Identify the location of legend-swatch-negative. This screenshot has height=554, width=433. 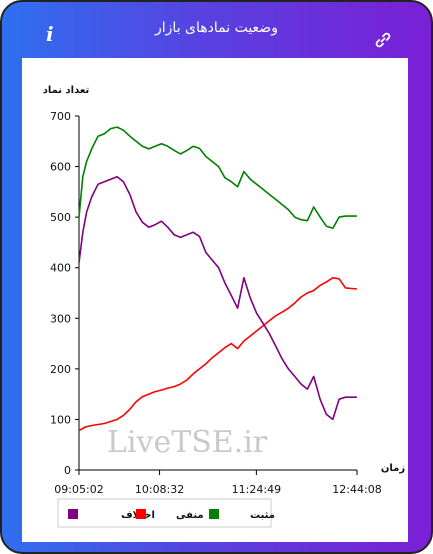
(141, 514).